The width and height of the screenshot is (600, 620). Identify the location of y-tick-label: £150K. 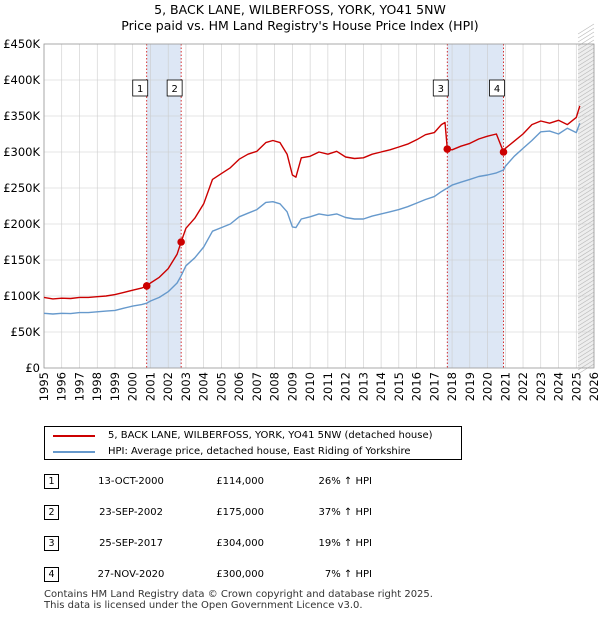
(21, 260).